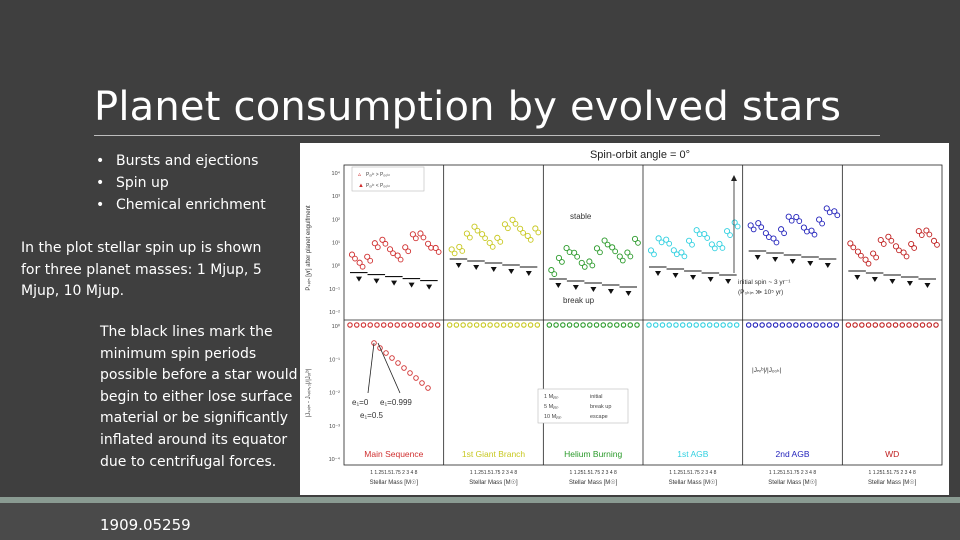 The width and height of the screenshot is (960, 540). What do you see at coordinates (336, 220) in the screenshot?
I see `y-tick-label: 10²` at bounding box center [336, 220].